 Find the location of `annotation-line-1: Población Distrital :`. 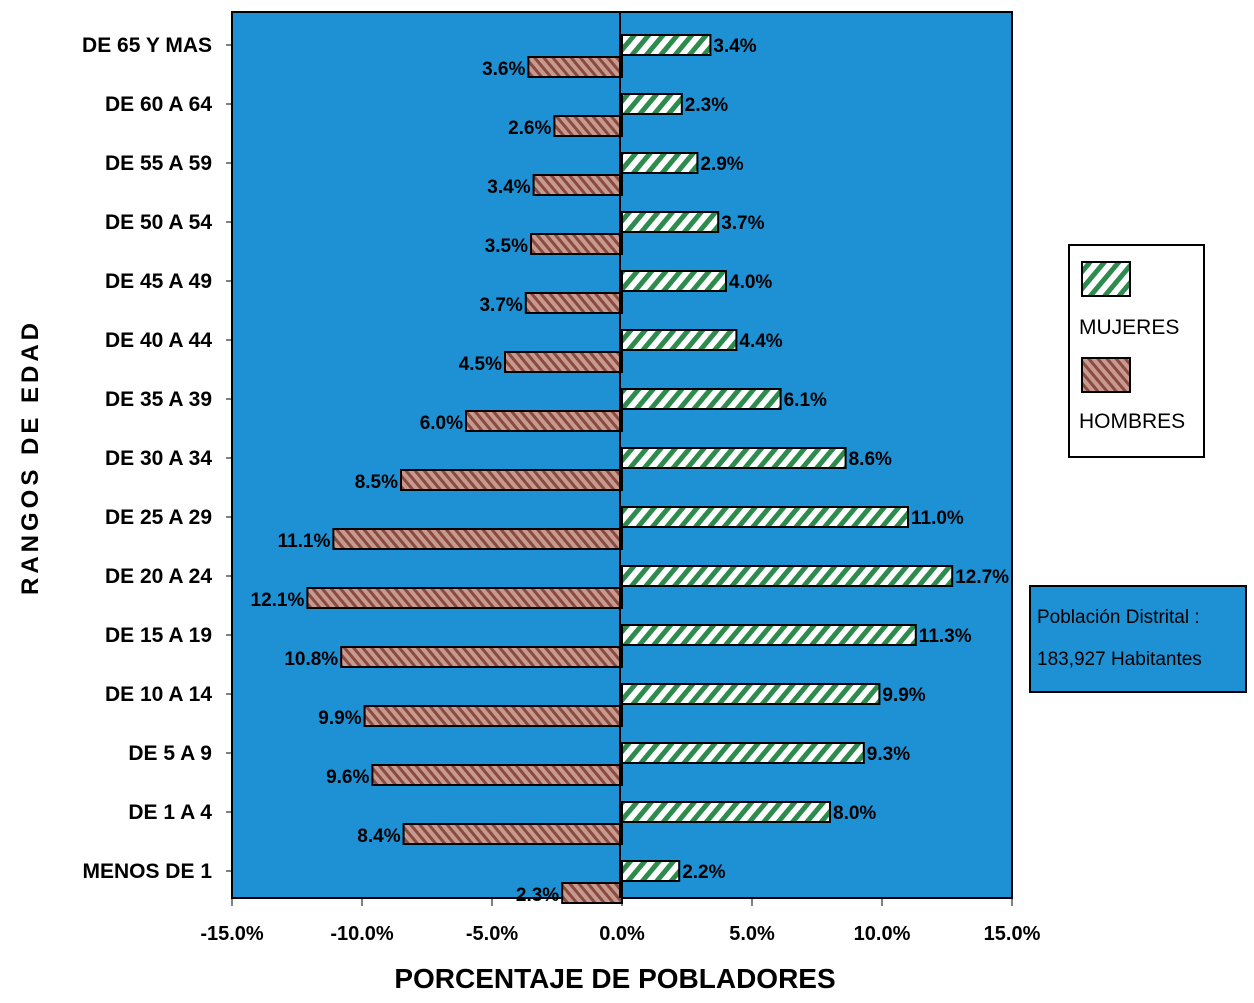

annotation-line-1: Población Distrital : is located at coordinates (1118, 617).